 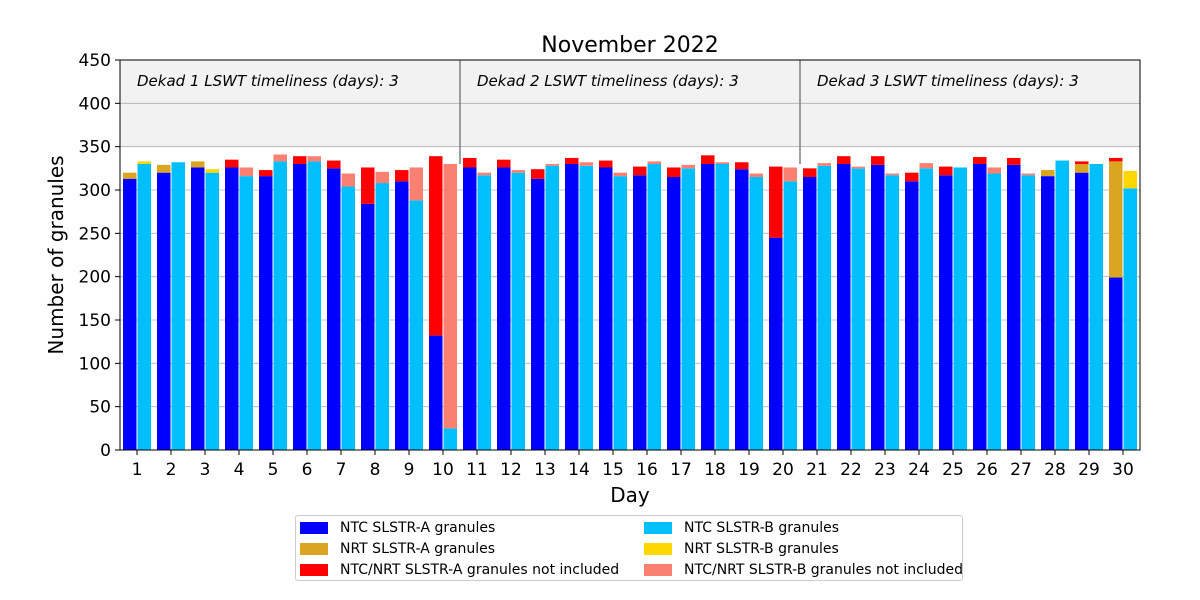 What do you see at coordinates (171, 470) in the screenshot?
I see `x-tick-label: 2` at bounding box center [171, 470].